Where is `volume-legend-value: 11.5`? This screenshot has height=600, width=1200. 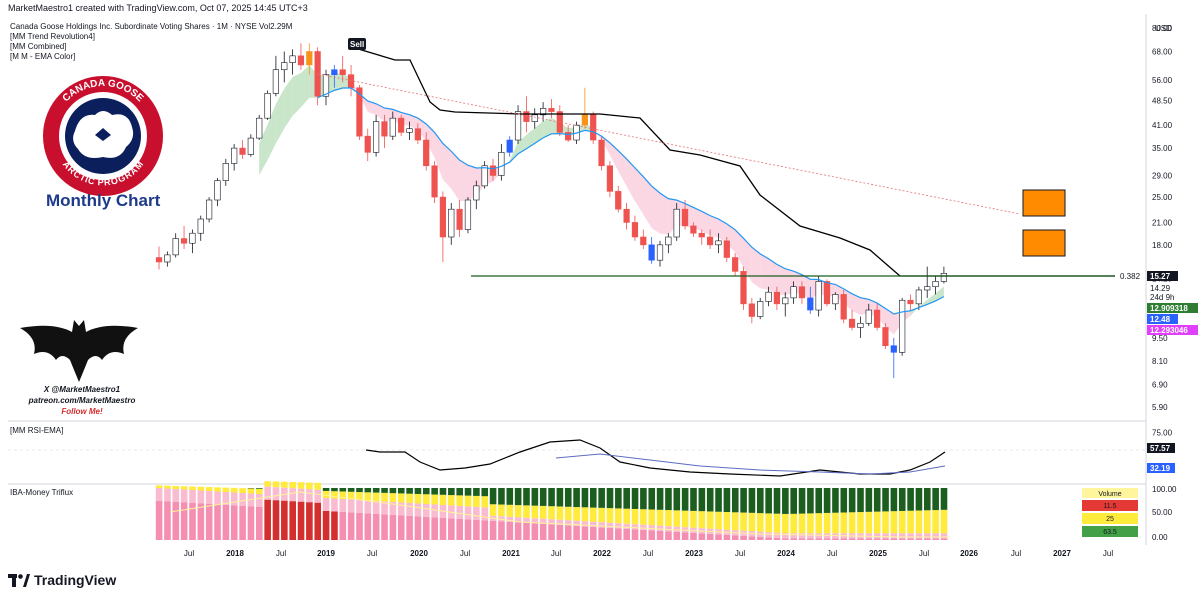
volume-legend-value: 11.5 is located at coordinates (1109, 506).